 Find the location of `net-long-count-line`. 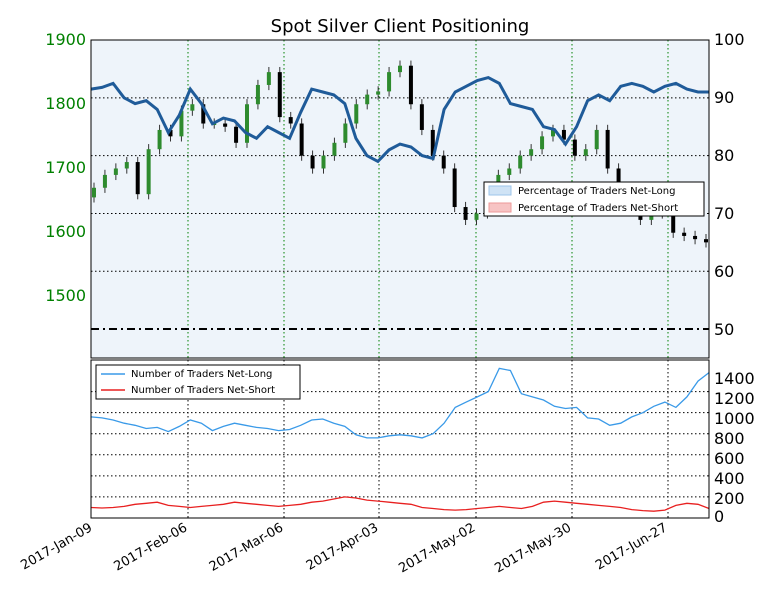

net-long-count-line is located at coordinates (400, 403).